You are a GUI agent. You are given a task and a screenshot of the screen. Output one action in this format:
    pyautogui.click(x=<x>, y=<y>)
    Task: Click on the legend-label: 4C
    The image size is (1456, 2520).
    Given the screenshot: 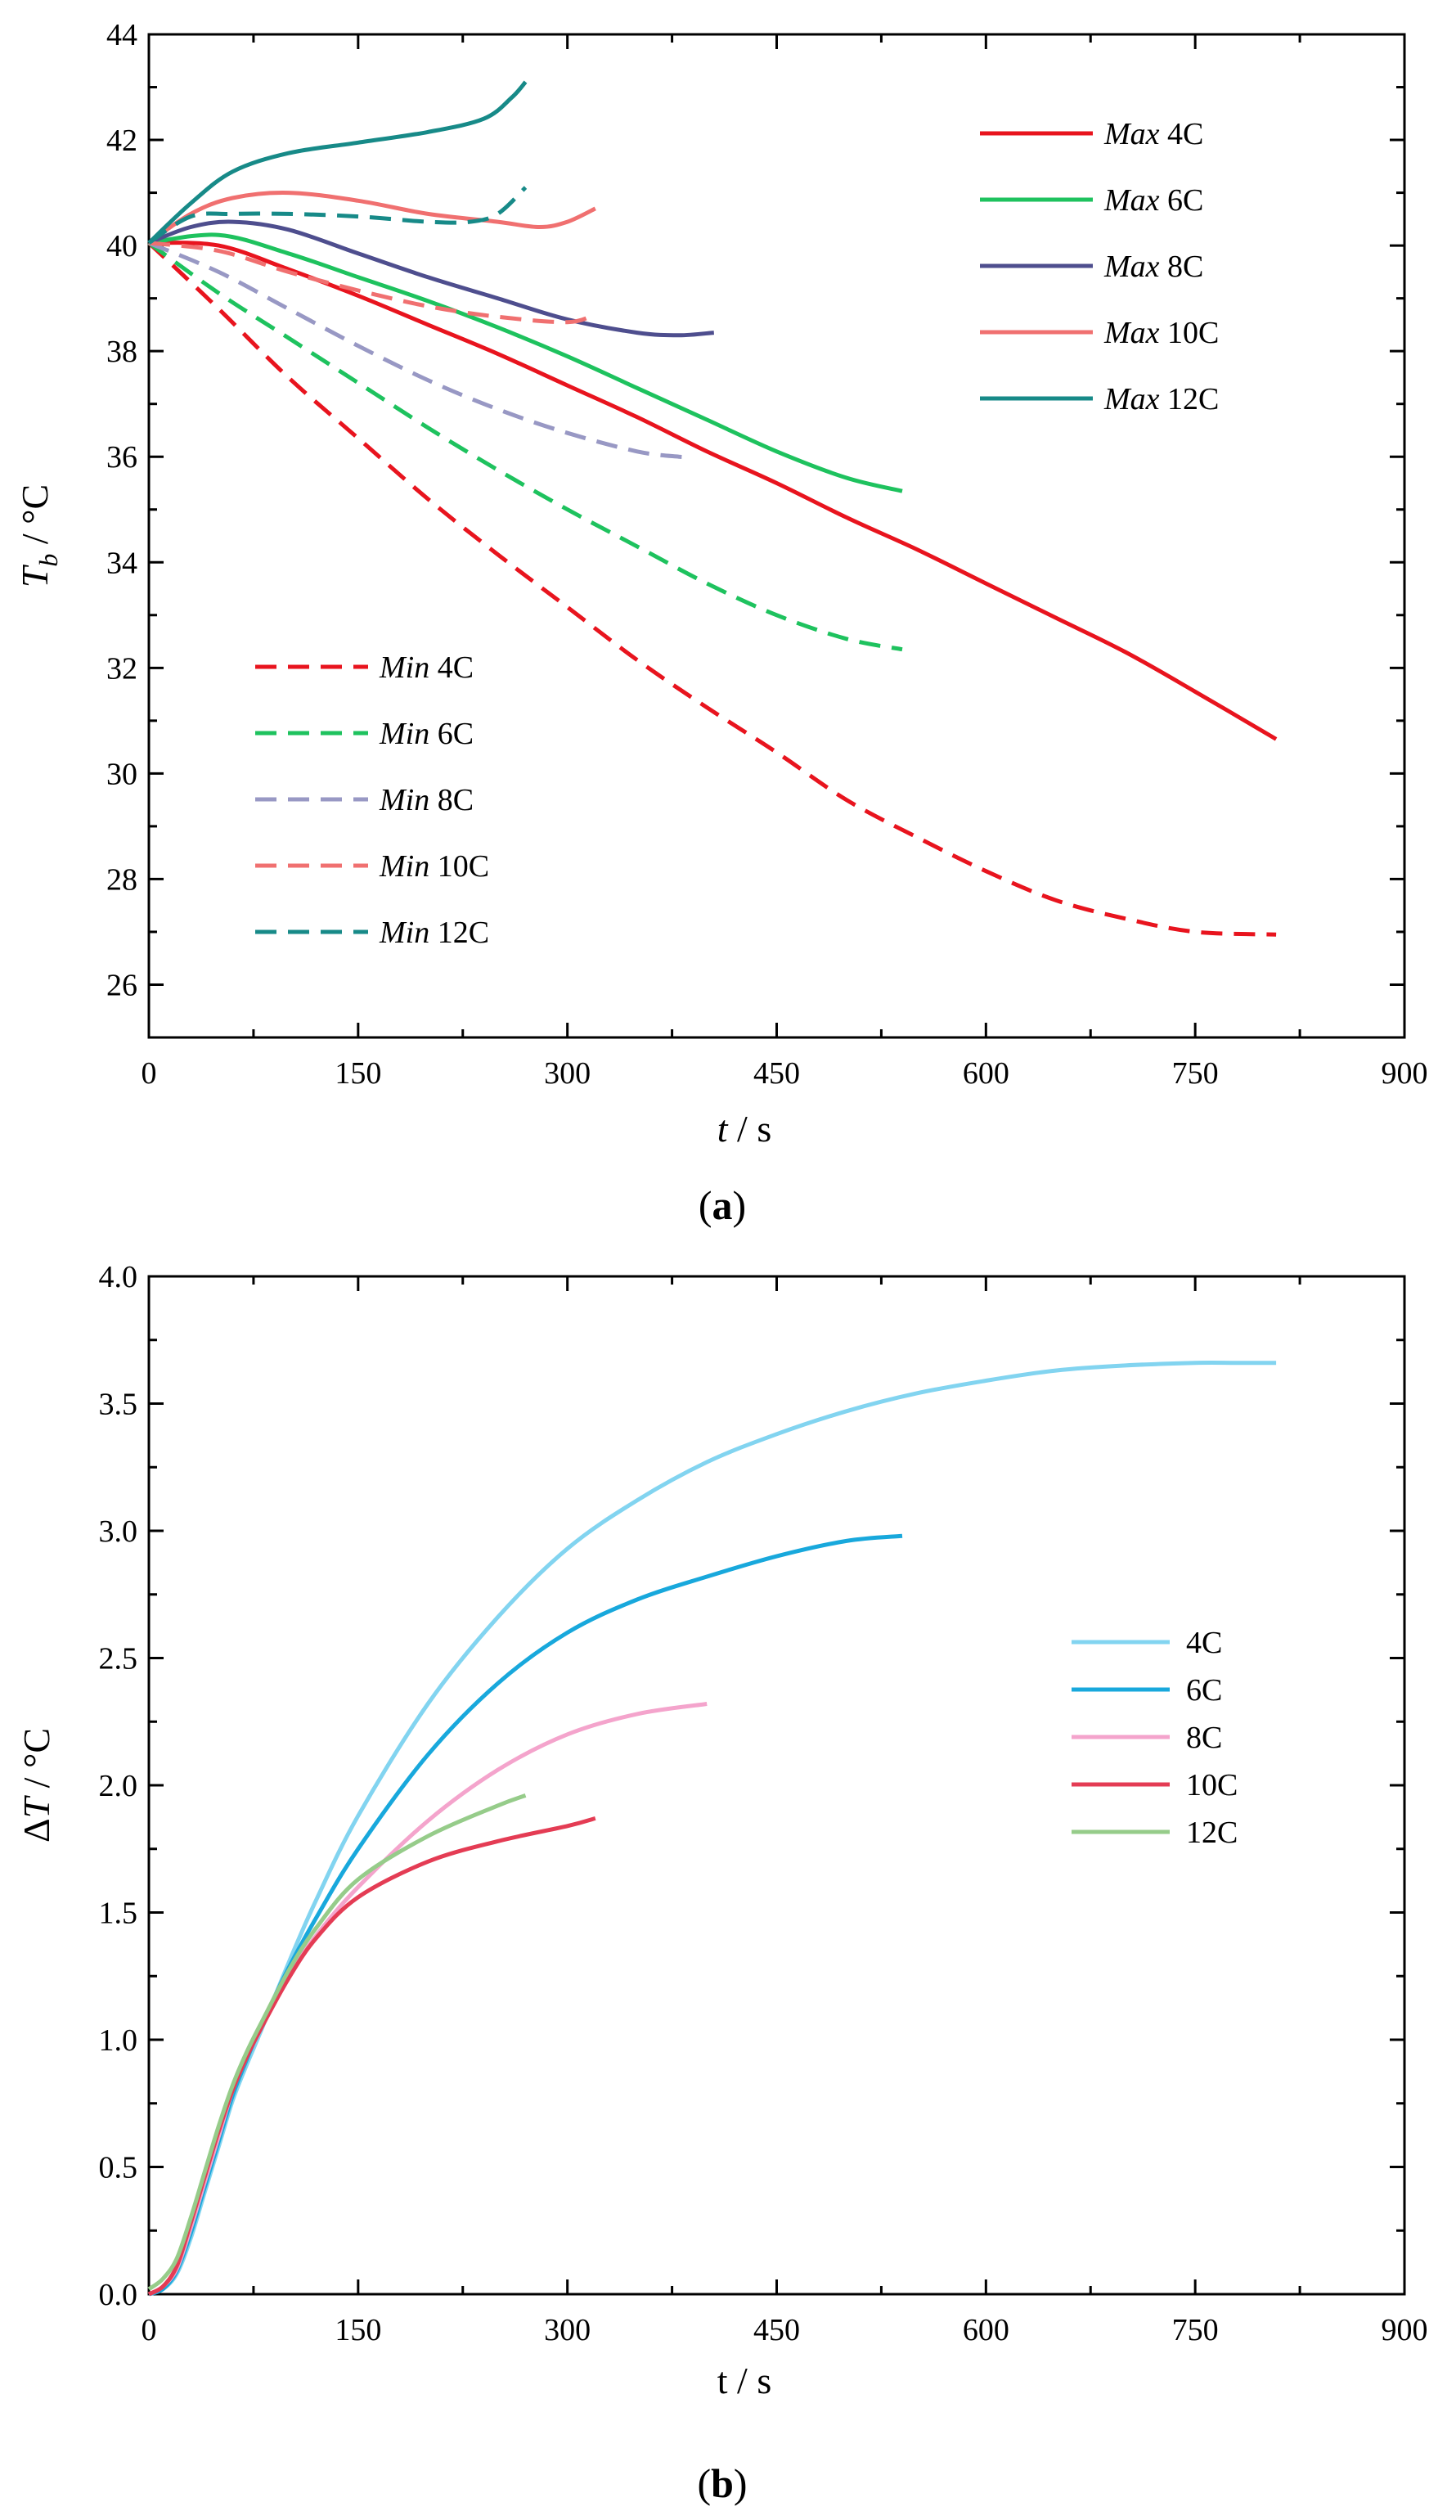 What is the action you would take?
    pyautogui.click(x=1204, y=1643)
    